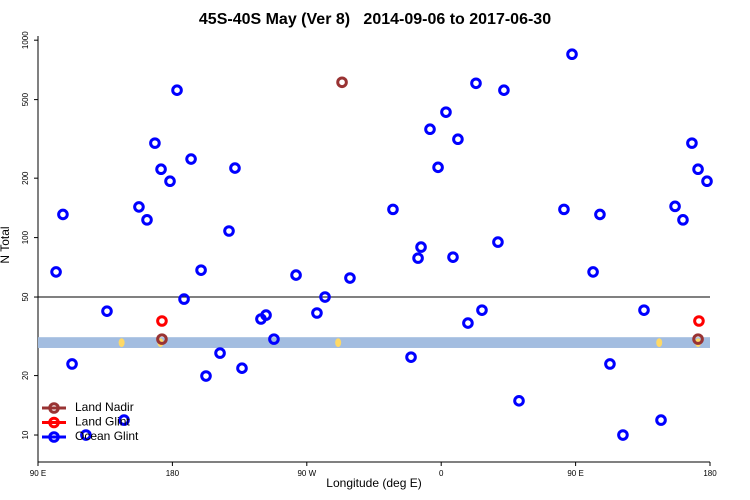  Describe the element at coordinates (6, 244) in the screenshot. I see `y-axis-label: N Total` at that location.